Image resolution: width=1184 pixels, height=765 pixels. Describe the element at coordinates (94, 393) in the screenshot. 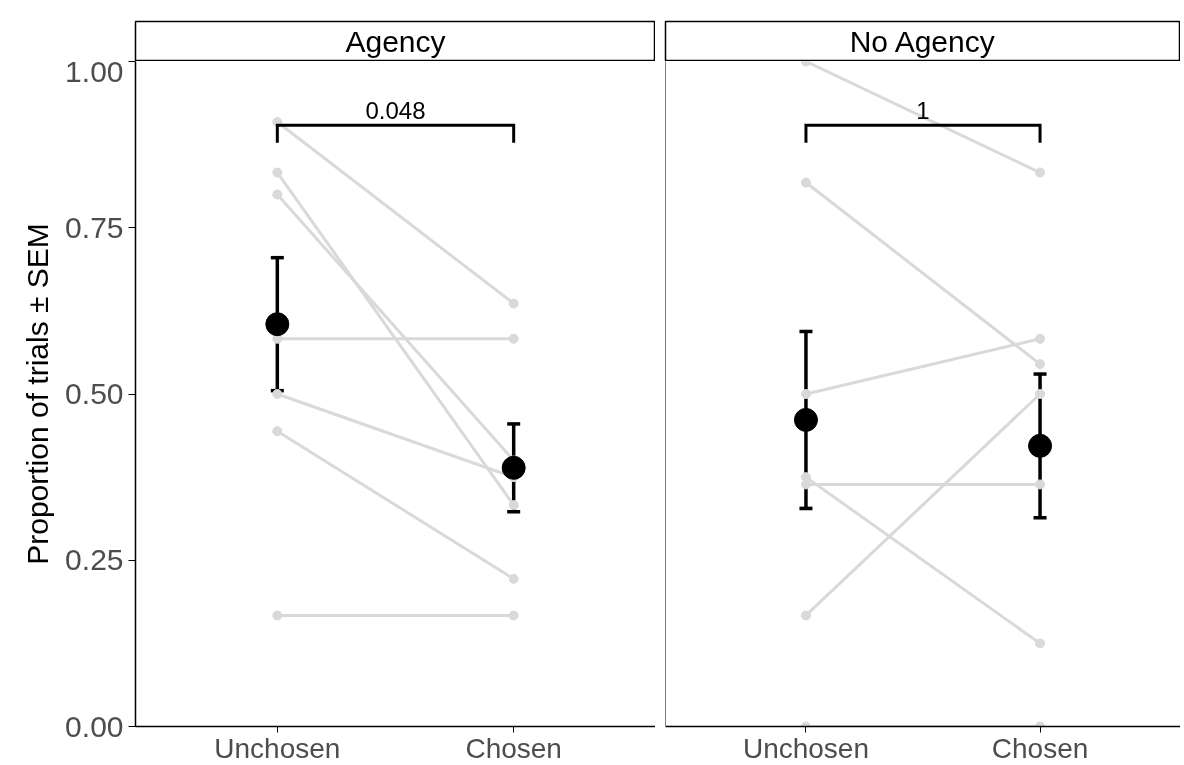

I see `y-tick-label: 0.50` at that location.